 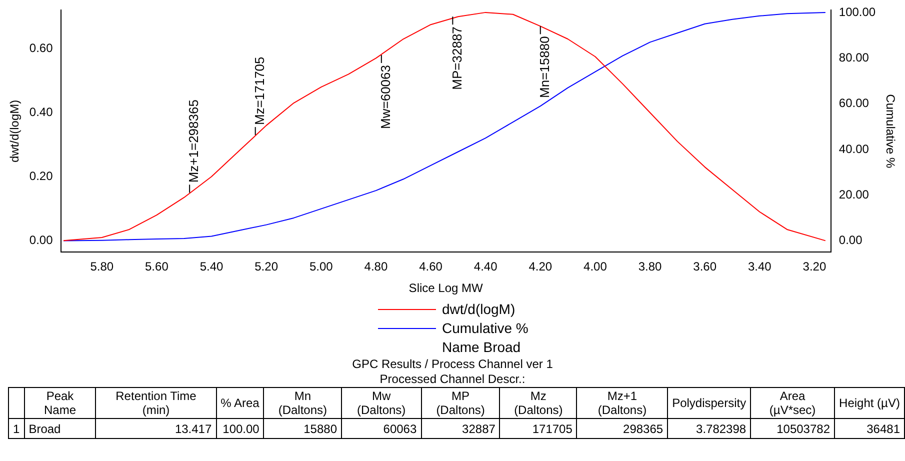 What do you see at coordinates (869, 403) in the screenshot?
I see `text: Height (µV)` at bounding box center [869, 403].